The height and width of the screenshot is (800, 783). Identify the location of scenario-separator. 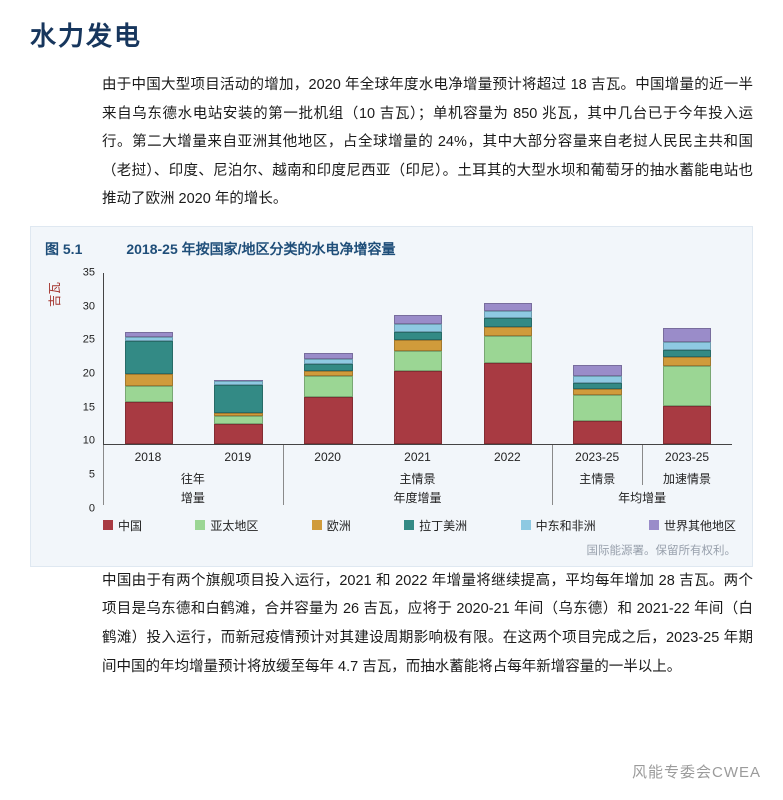
(643, 464).